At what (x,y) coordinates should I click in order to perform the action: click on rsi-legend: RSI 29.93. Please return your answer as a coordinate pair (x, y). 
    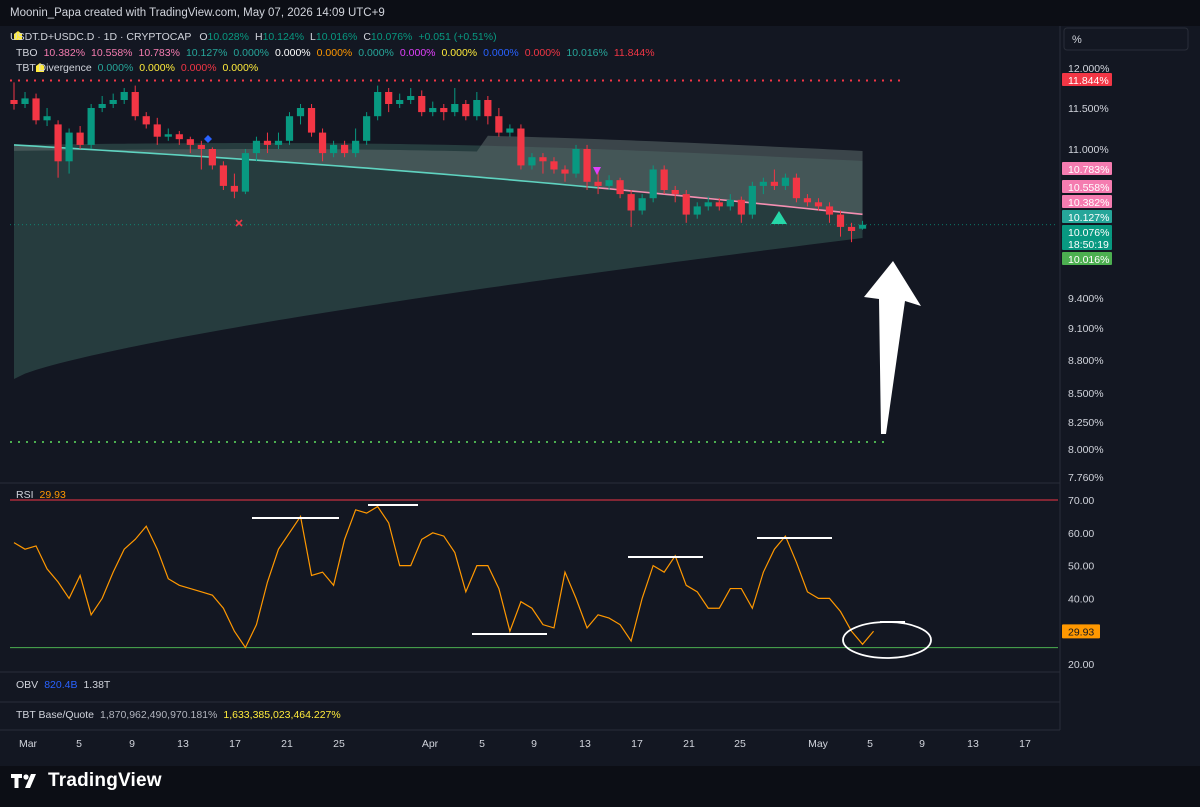
    Looking at the image, I should click on (41, 495).